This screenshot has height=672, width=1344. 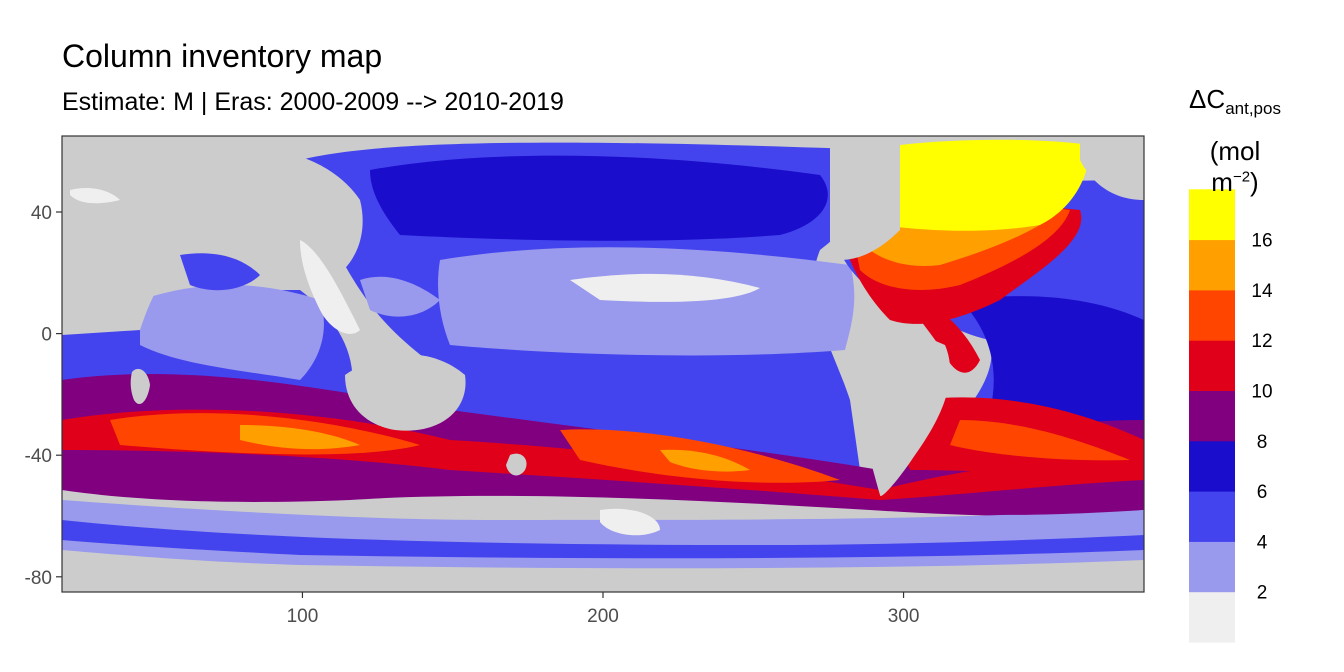 I want to click on legend-label: 4, so click(x=1262, y=542).